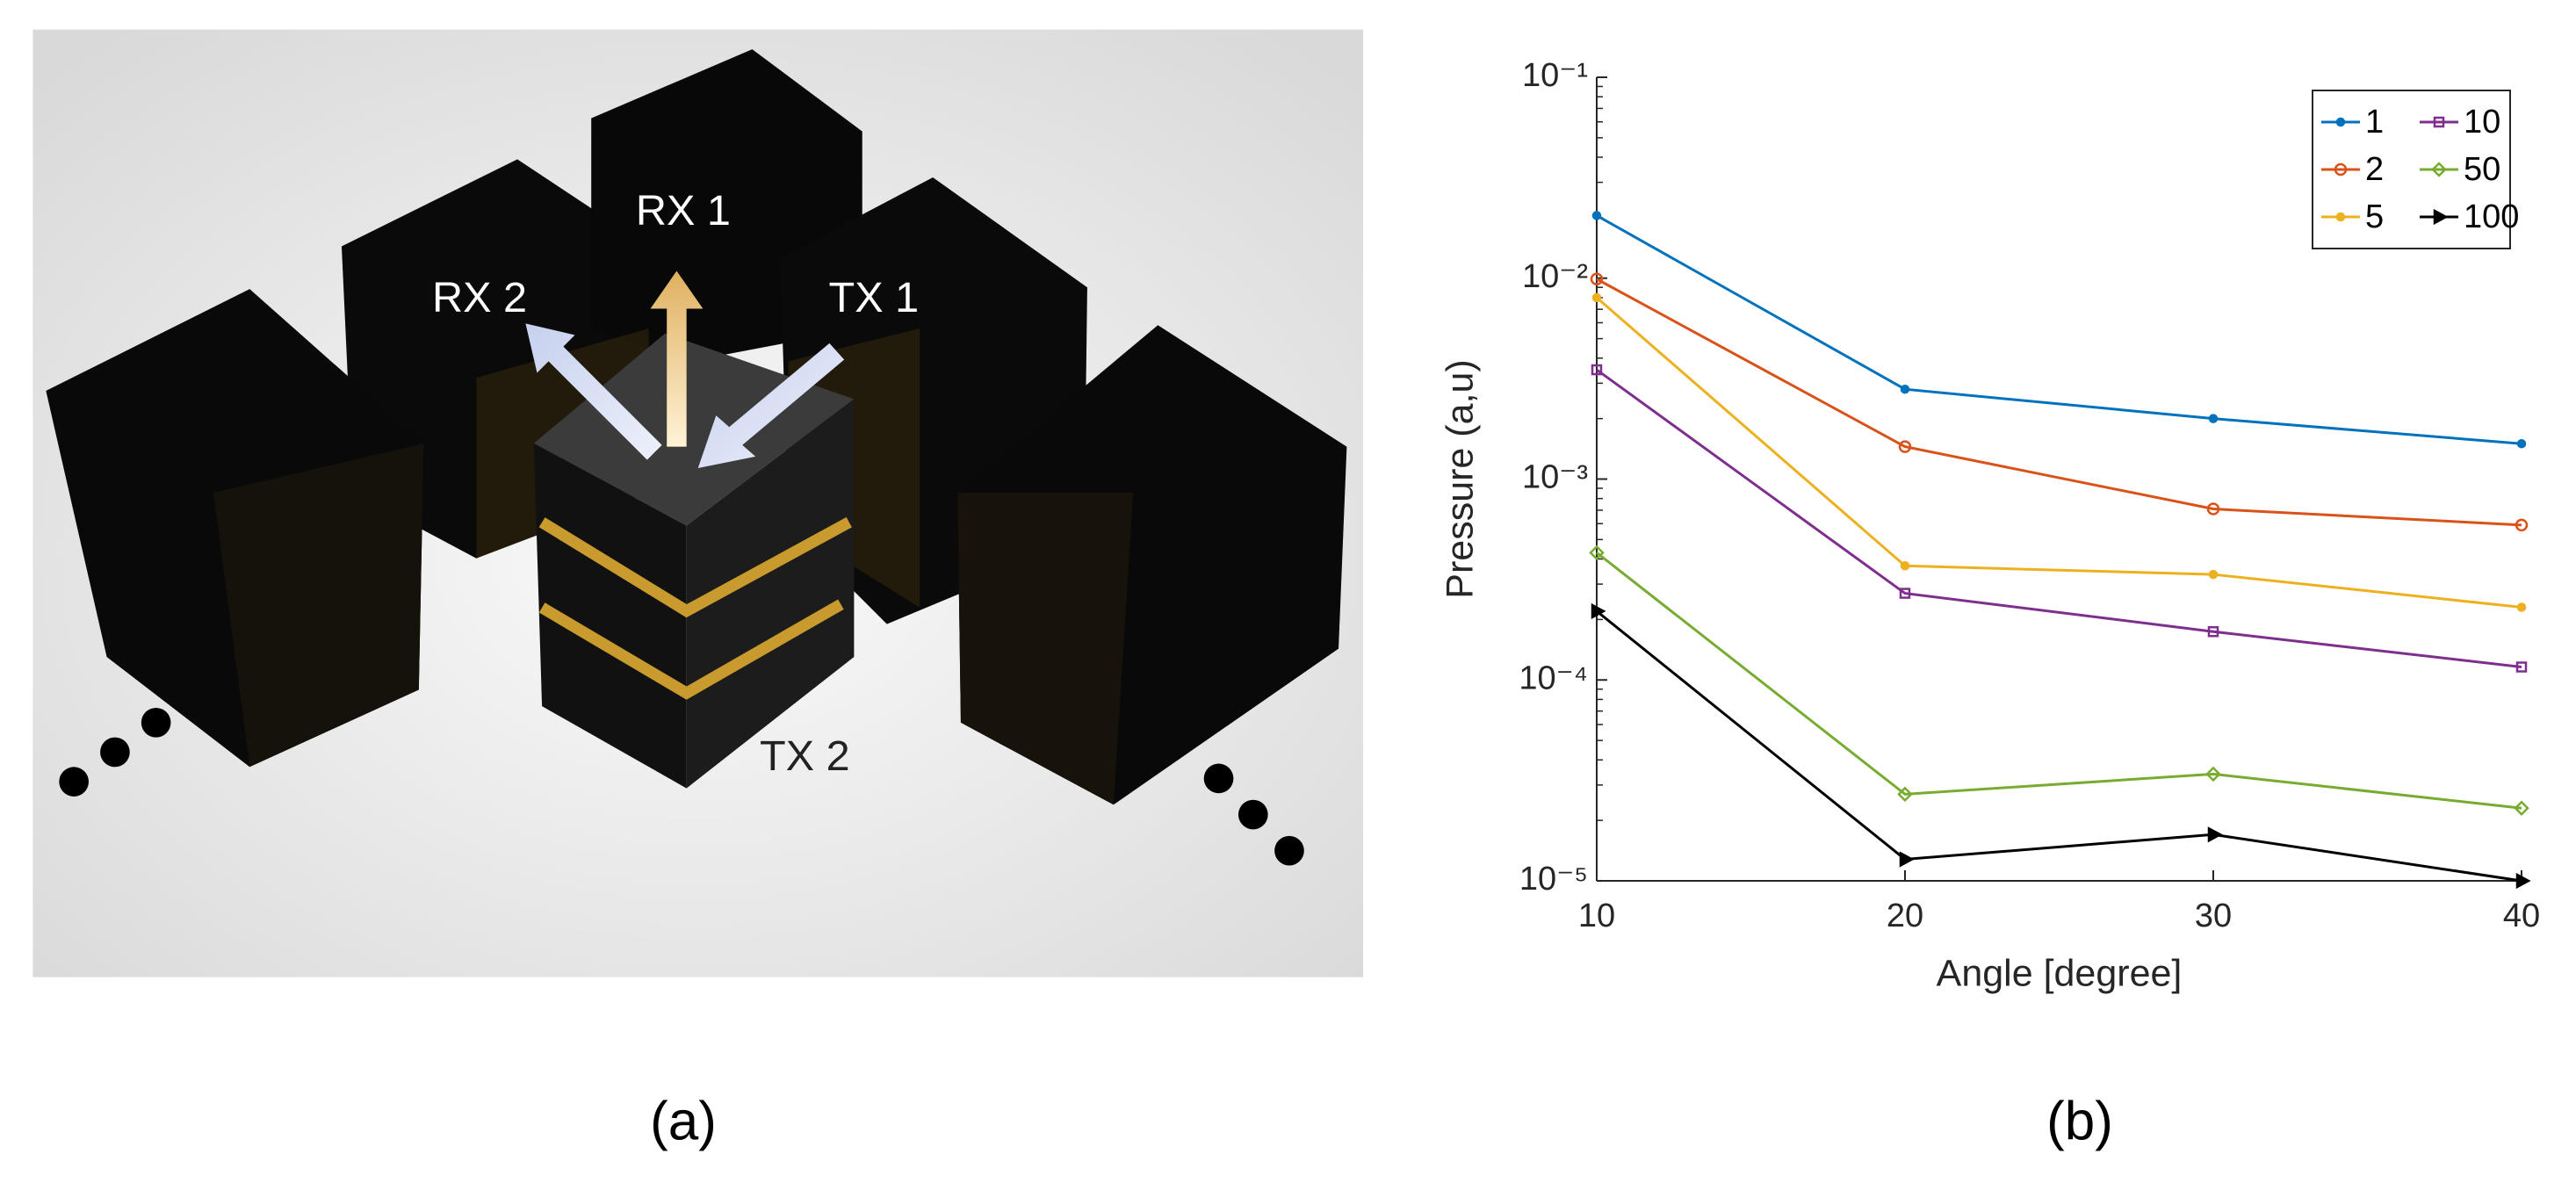  What do you see at coordinates (2482, 170) in the screenshot?
I see `legend-label: 50` at bounding box center [2482, 170].